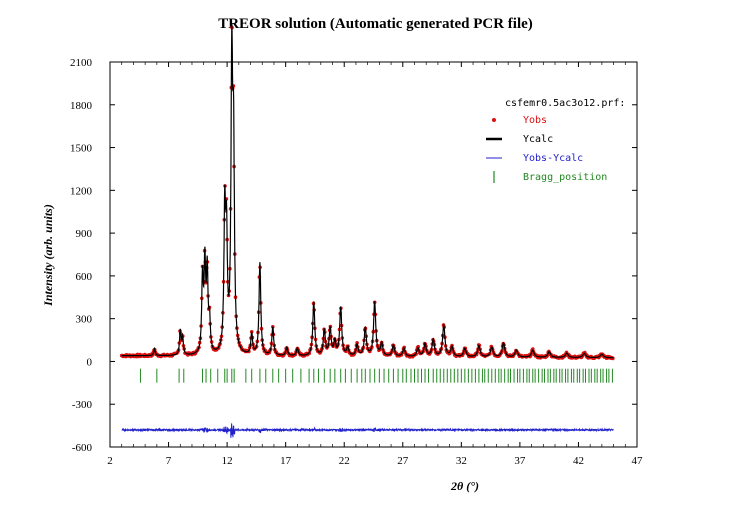 This screenshot has width=751, height=513. What do you see at coordinates (82, 448) in the screenshot?
I see `y-tick-label: -600` at bounding box center [82, 448].